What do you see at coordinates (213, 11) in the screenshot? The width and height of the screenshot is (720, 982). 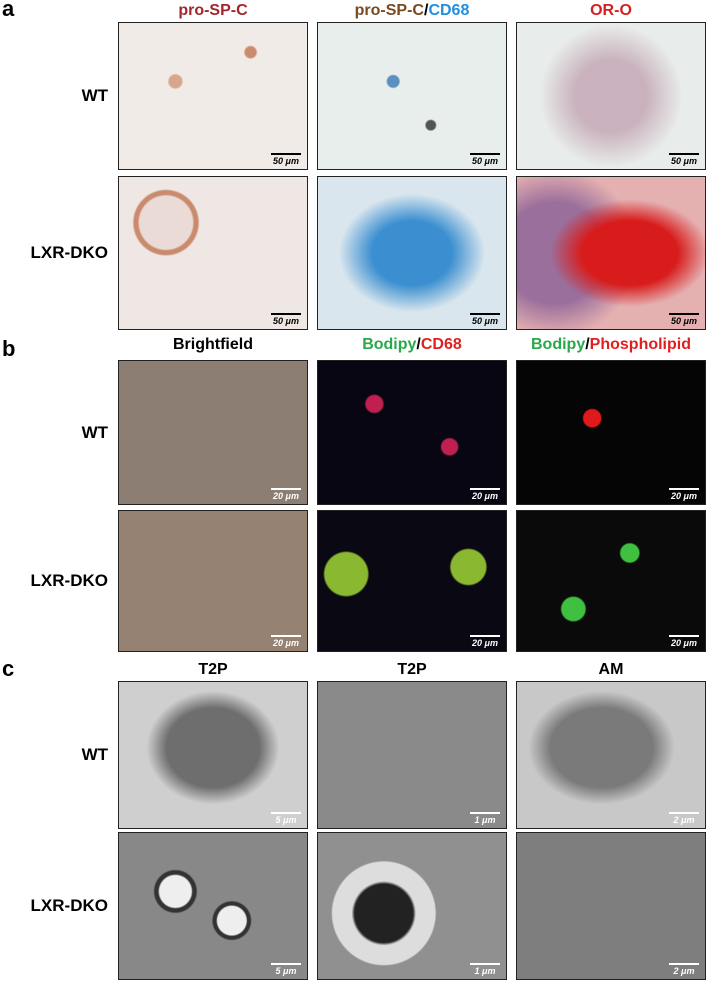 I see `column-header: pro-SP-C` at bounding box center [213, 11].